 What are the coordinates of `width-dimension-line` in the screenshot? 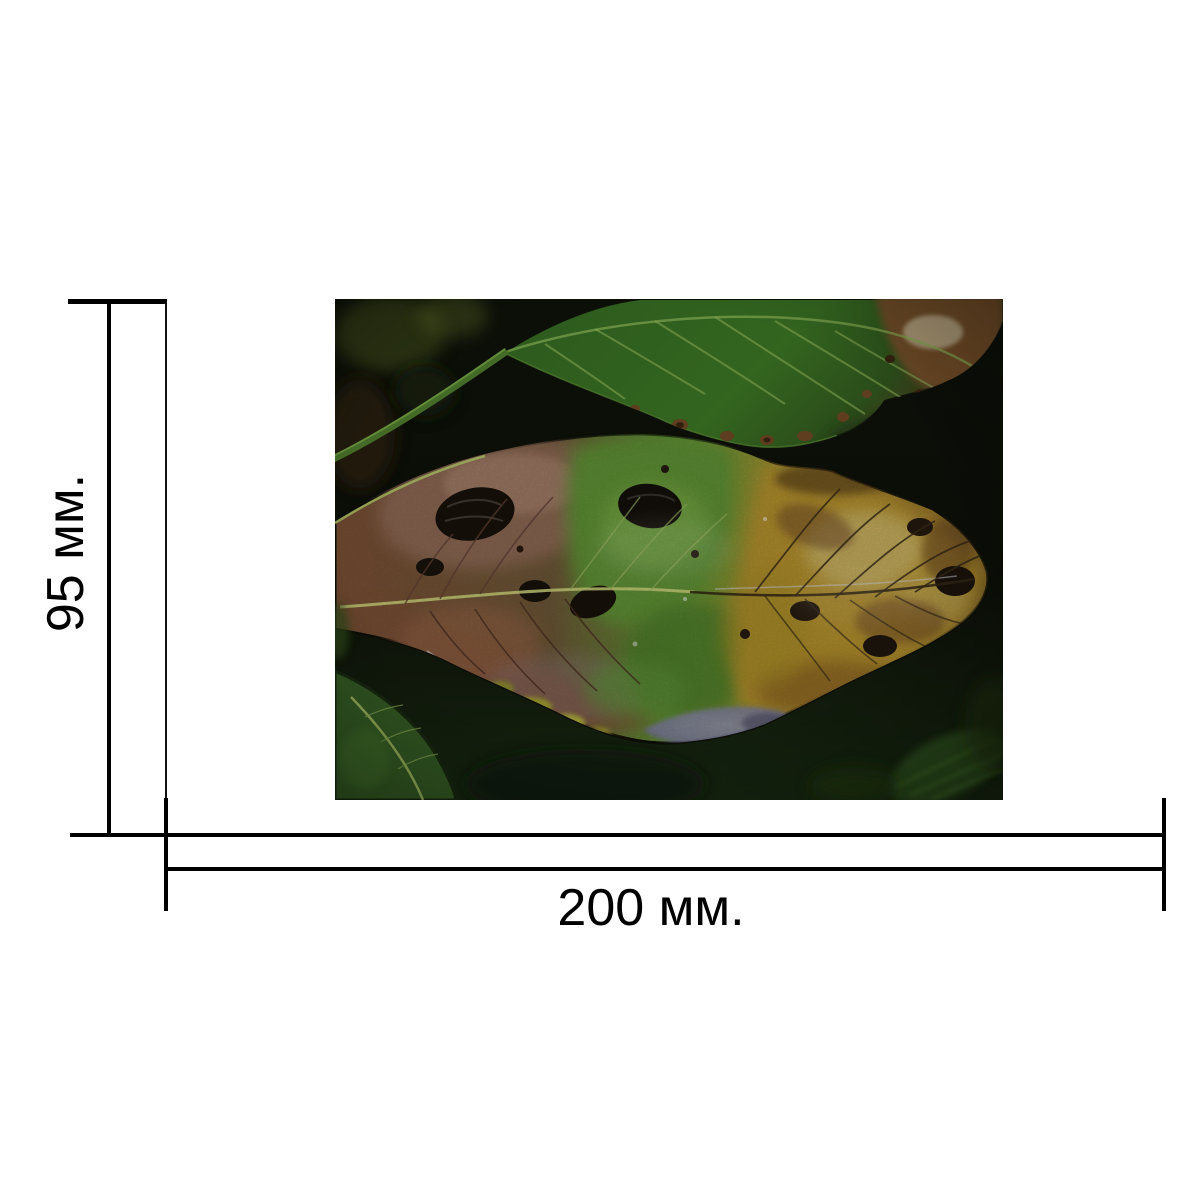 It's located at (665, 869).